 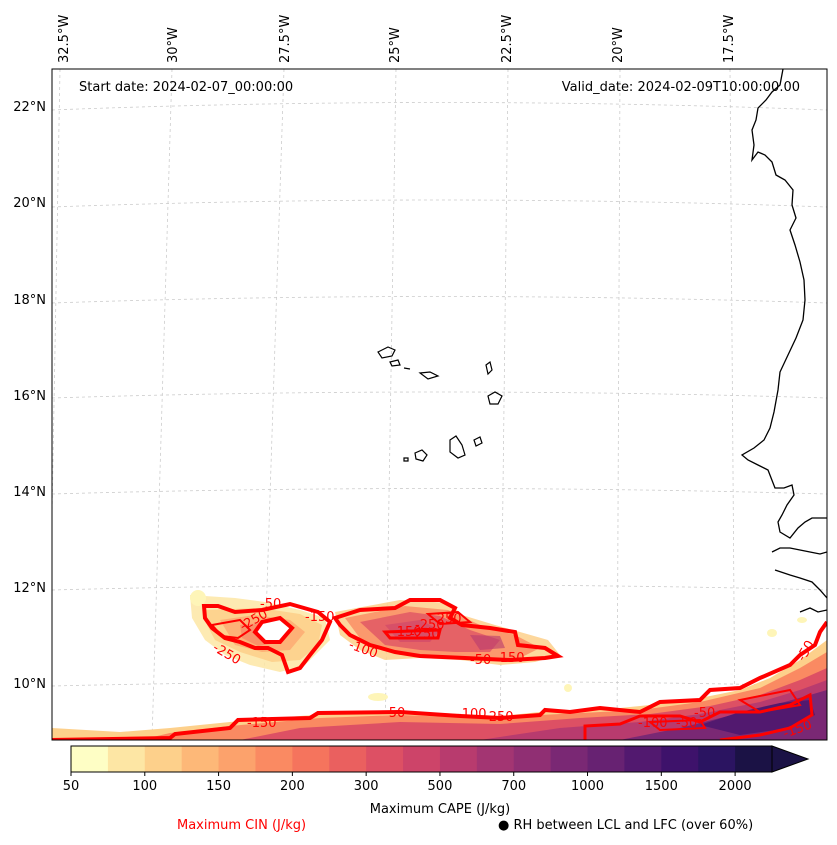 I want to click on cape-shading-center, so click(x=447, y=632).